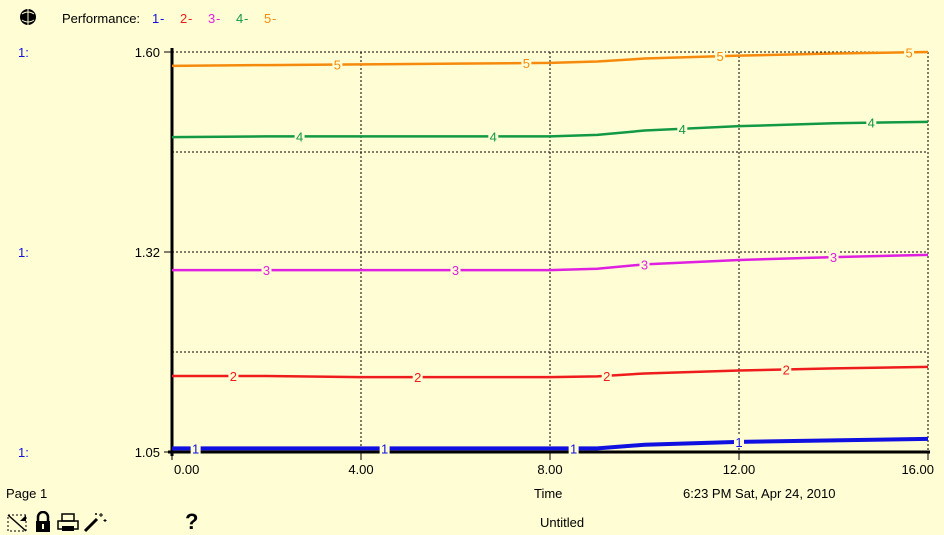 Image resolution: width=944 pixels, height=535 pixels. I want to click on document-title: Untitled, so click(562, 522).